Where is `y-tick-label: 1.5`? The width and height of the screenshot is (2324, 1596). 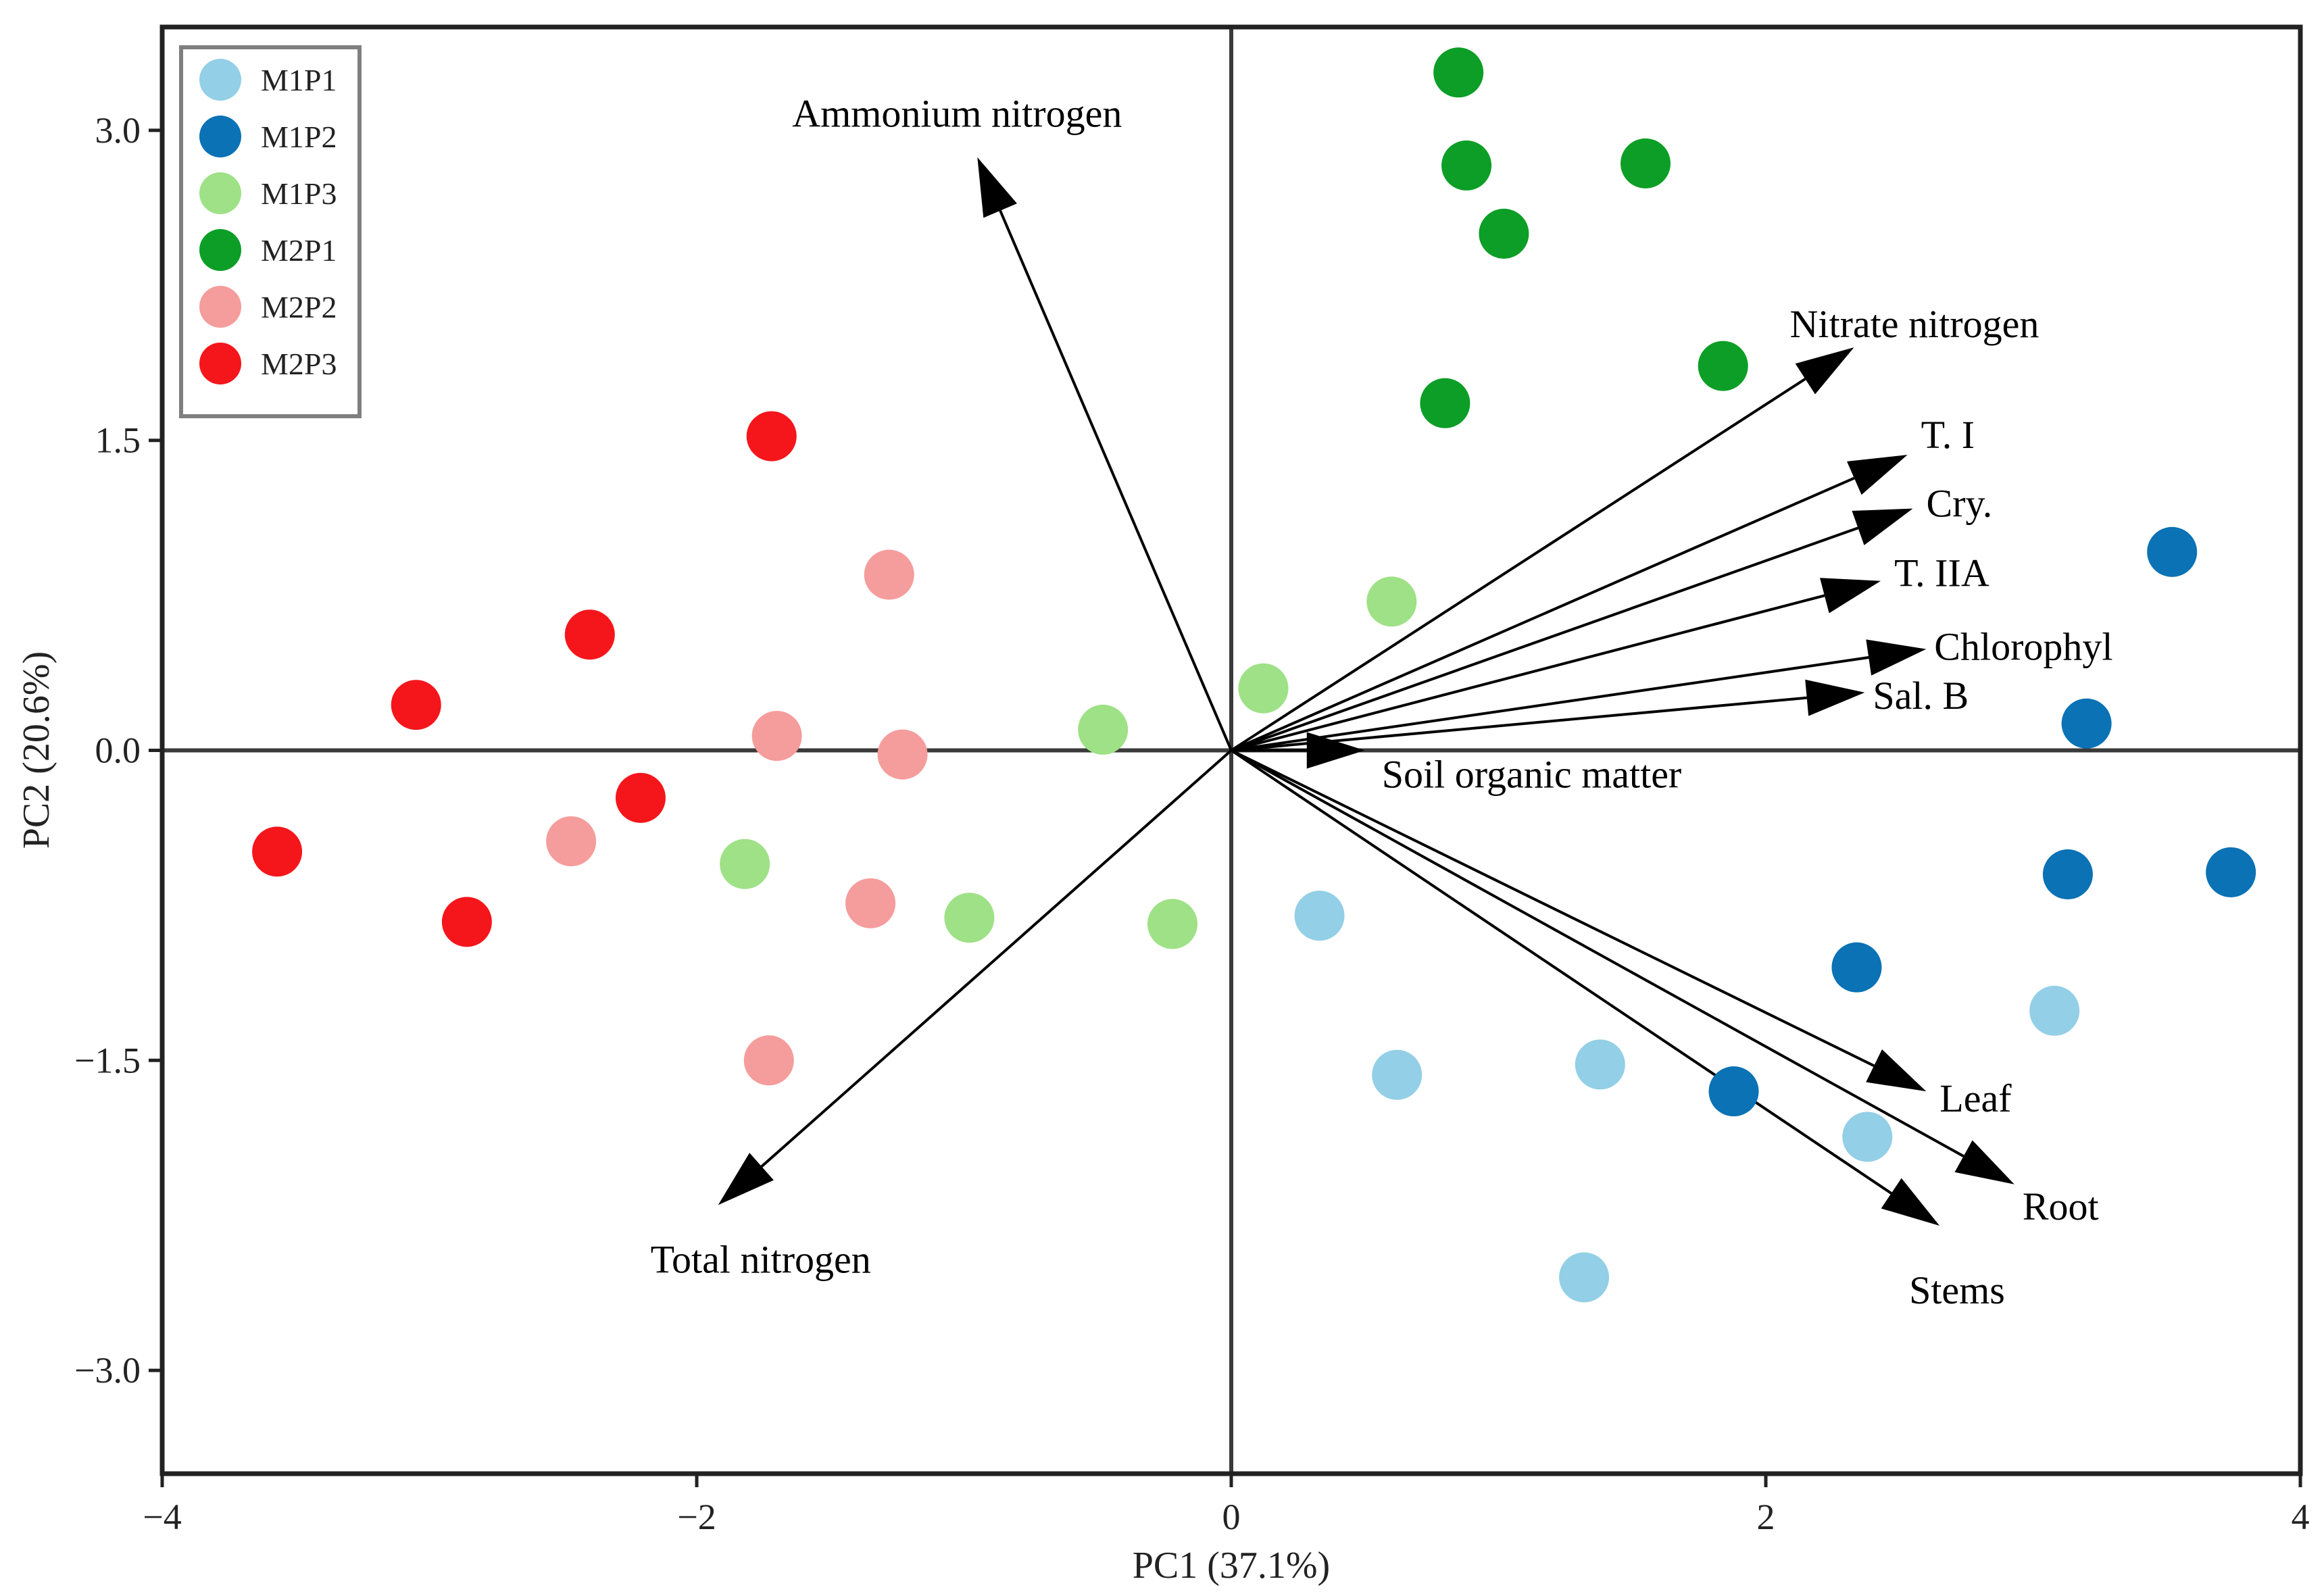
y-tick-label: 1.5 is located at coordinates (118, 440).